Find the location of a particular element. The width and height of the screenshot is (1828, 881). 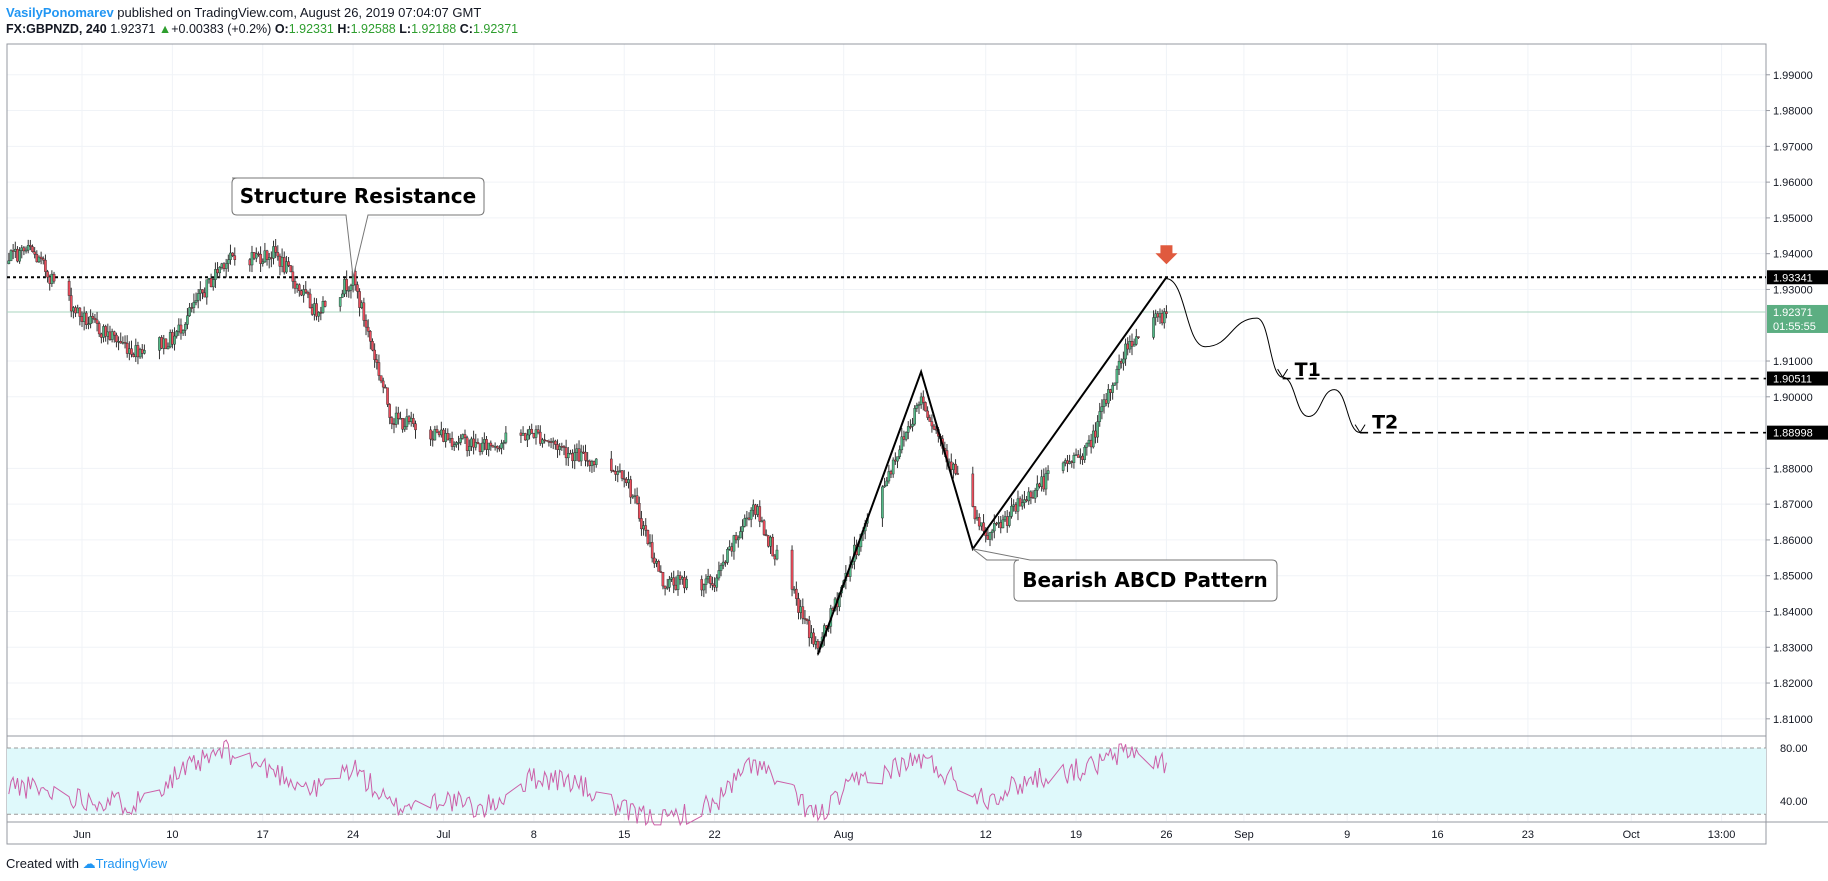

projection-arrowhead is located at coordinates (1283, 373).